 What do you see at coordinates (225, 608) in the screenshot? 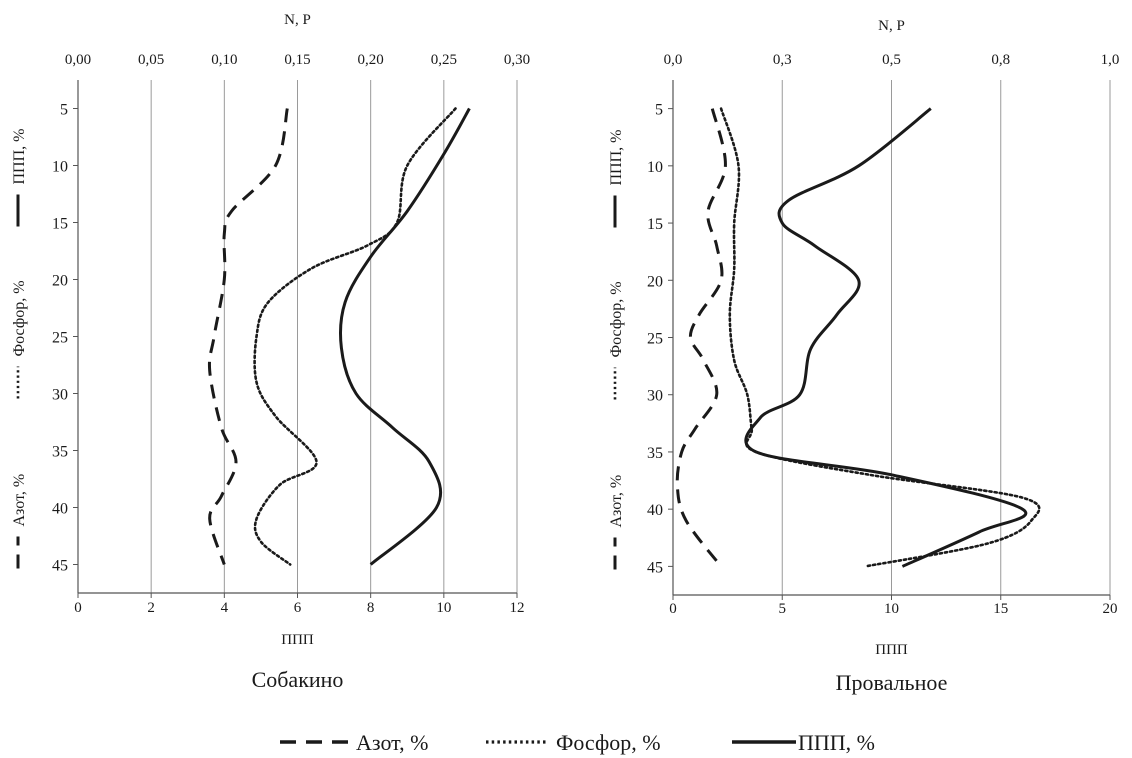
I see `bottom-tick-label: 4` at bounding box center [225, 608].